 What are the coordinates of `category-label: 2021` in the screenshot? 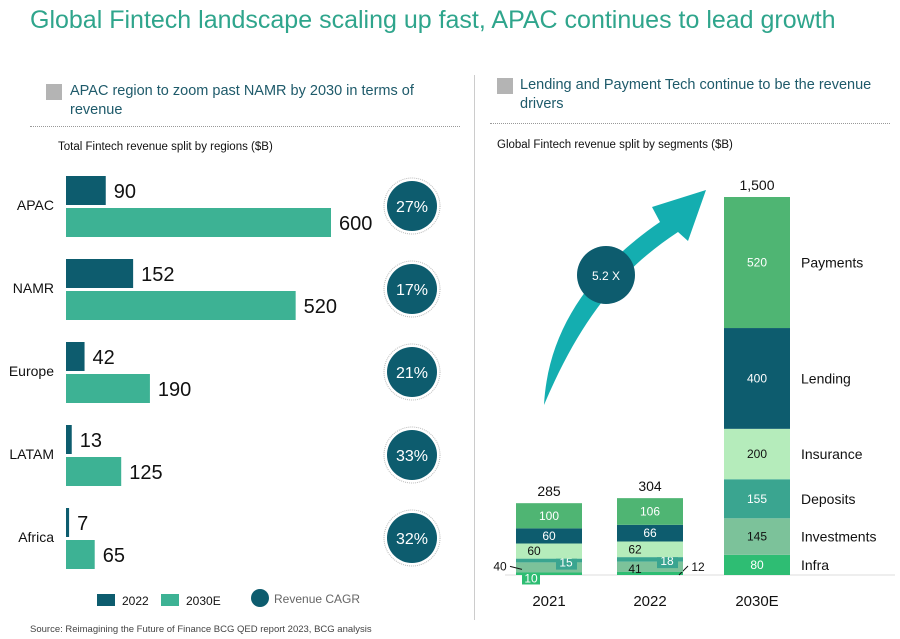 It's located at (548, 601).